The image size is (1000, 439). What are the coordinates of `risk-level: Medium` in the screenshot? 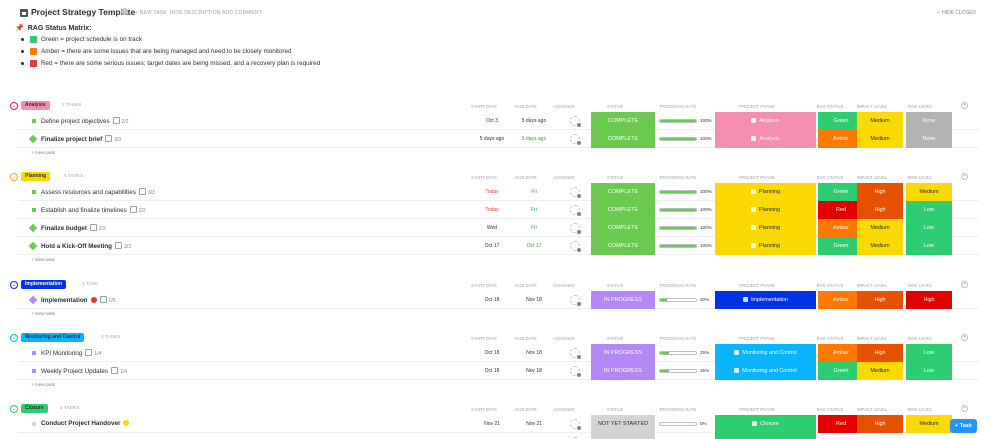 It's located at (929, 424).